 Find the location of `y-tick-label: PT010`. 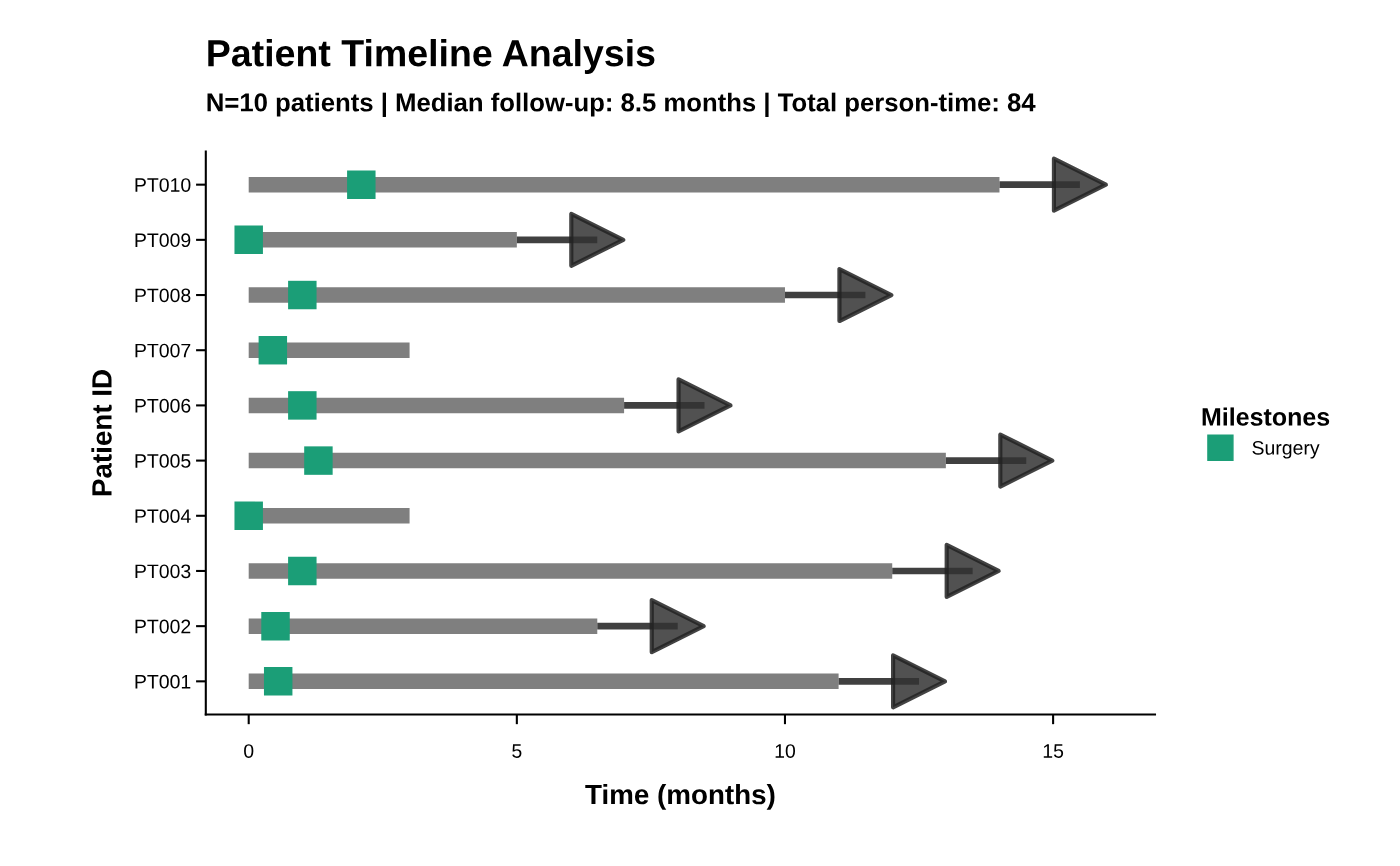

y-tick-label: PT010 is located at coordinates (163, 185).